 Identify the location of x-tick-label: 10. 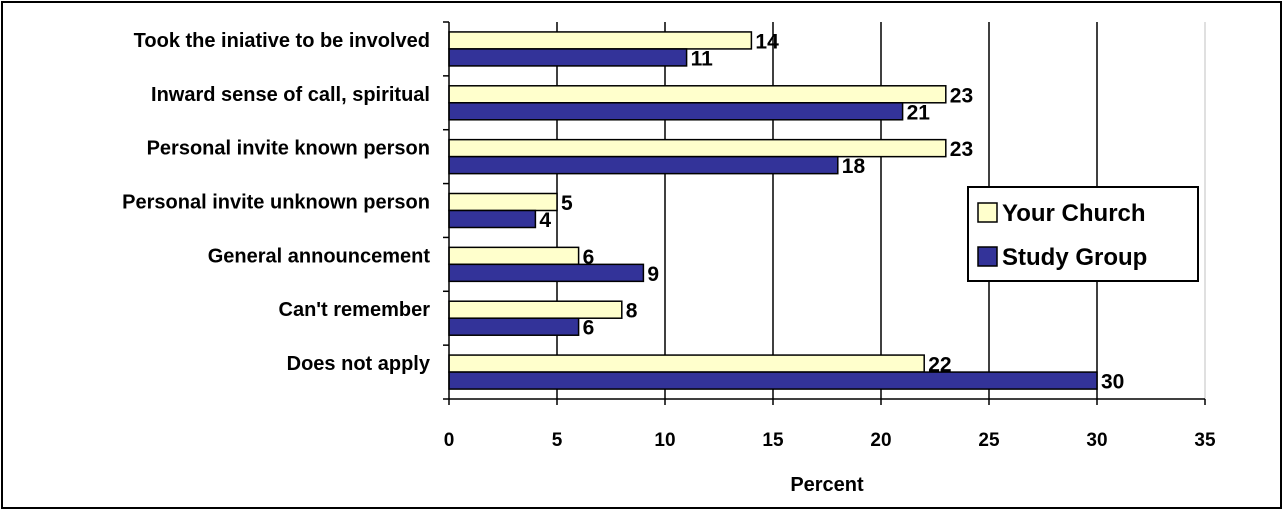
(664, 440).